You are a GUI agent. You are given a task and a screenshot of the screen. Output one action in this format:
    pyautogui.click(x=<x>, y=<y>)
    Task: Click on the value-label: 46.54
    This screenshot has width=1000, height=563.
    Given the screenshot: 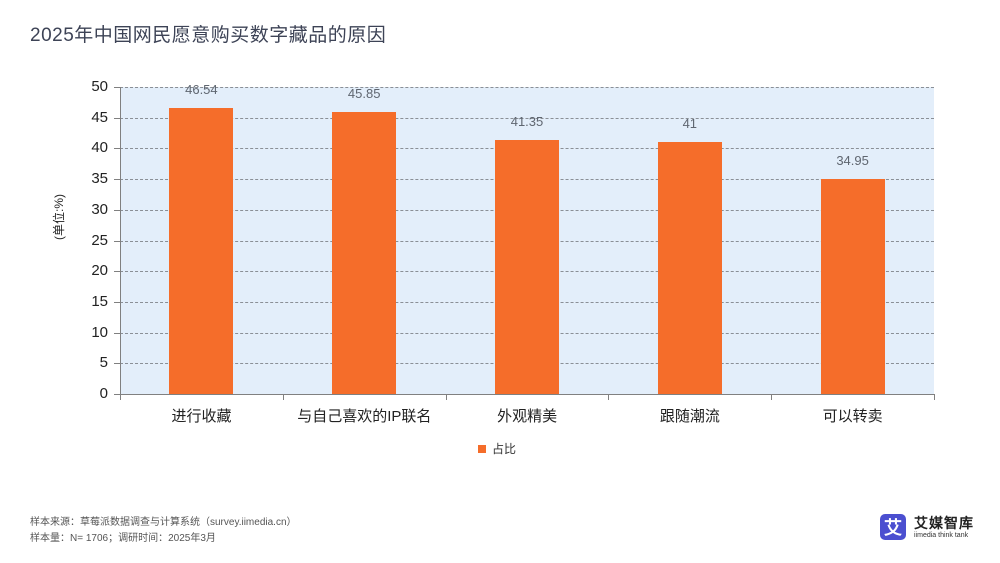 What is the action you would take?
    pyautogui.click(x=201, y=90)
    